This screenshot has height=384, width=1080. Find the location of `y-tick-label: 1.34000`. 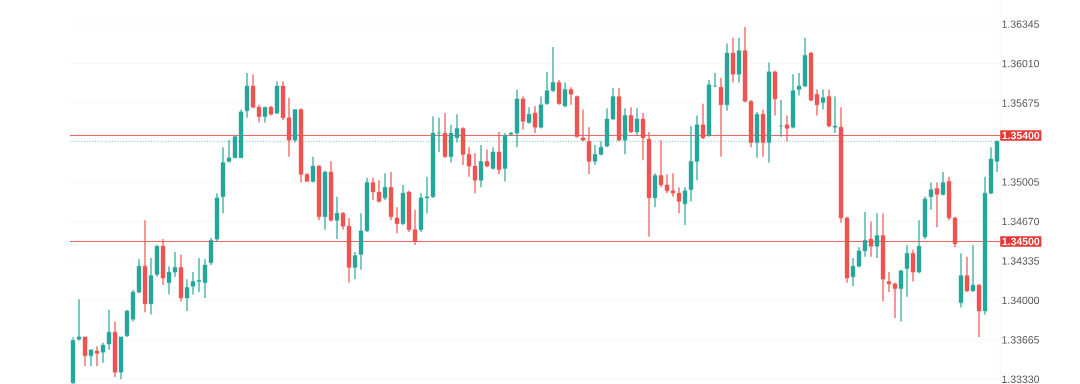

y-tick-label: 1.34000 is located at coordinates (1021, 300).